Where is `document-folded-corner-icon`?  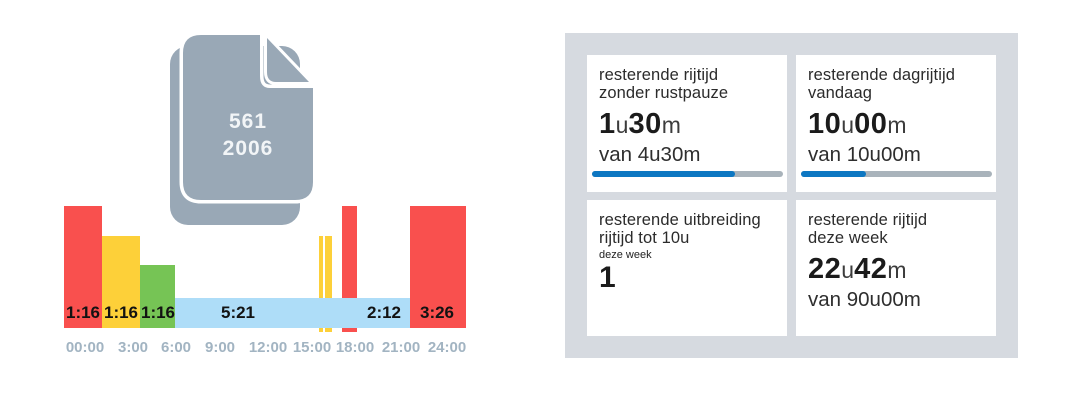
document-folded-corner-icon is located at coordinates (288, 60).